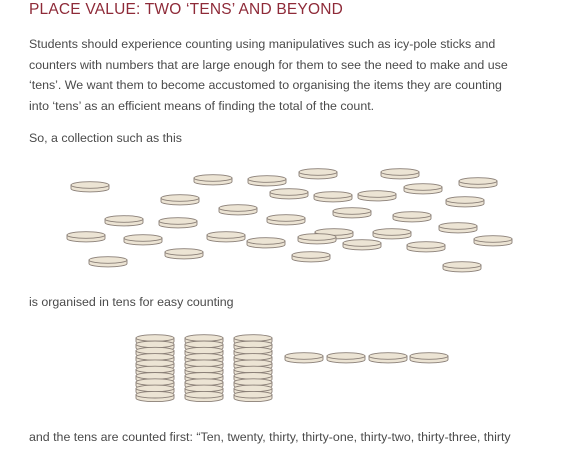 The image size is (580, 475). What do you see at coordinates (105, 138) in the screenshot?
I see `collection-caption: So, a collection such as this` at bounding box center [105, 138].